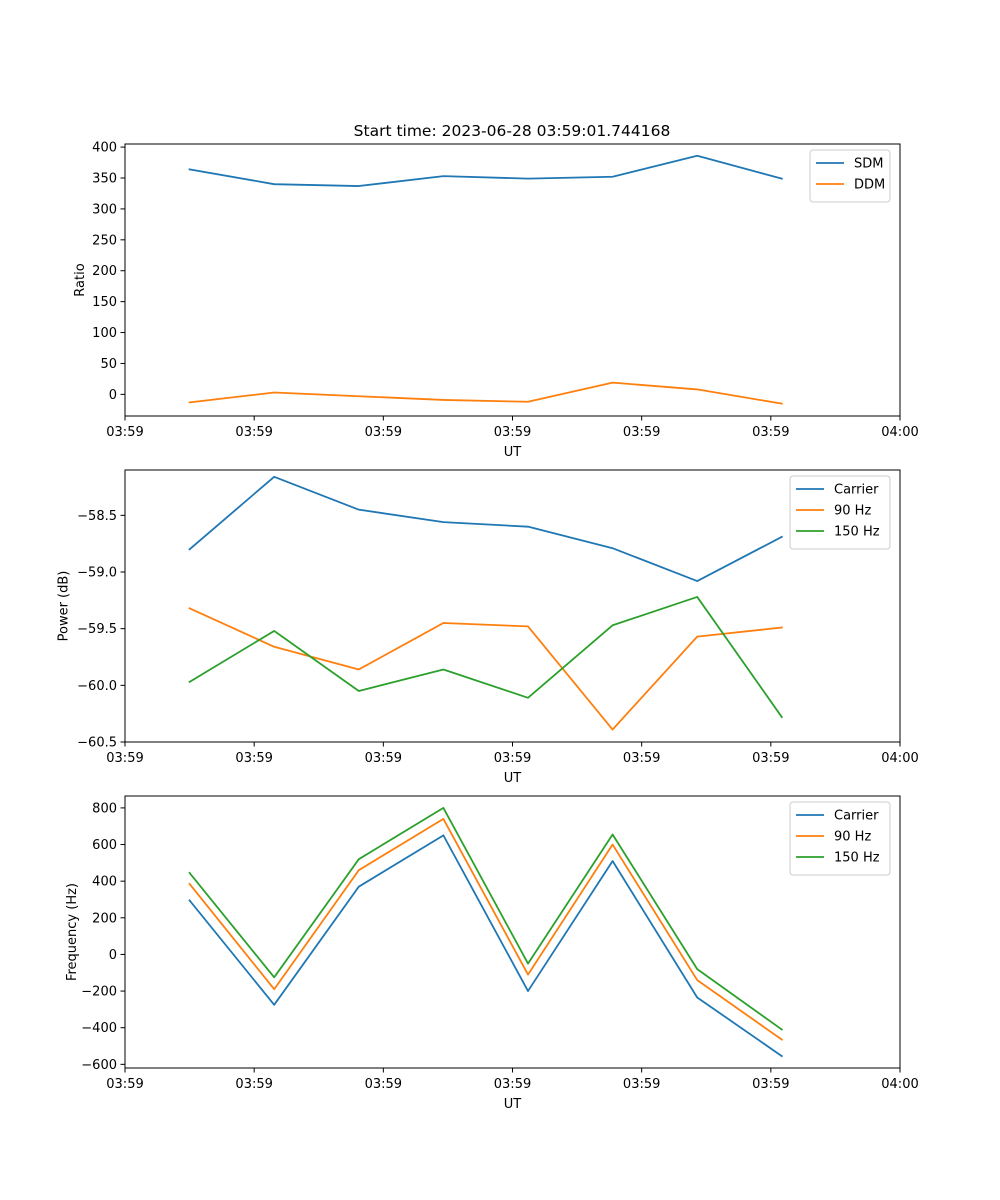 The height and width of the screenshot is (1200, 1000). Describe the element at coordinates (104, 845) in the screenshot. I see `frequency-y-tick-label: 600` at that location.